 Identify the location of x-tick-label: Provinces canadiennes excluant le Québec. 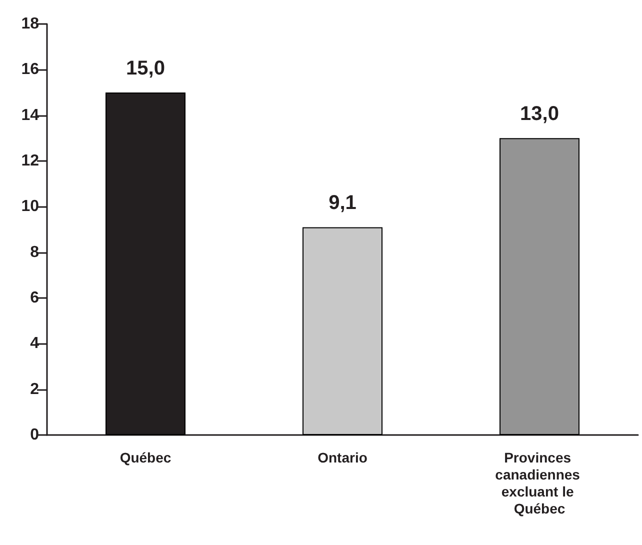
(539, 483).